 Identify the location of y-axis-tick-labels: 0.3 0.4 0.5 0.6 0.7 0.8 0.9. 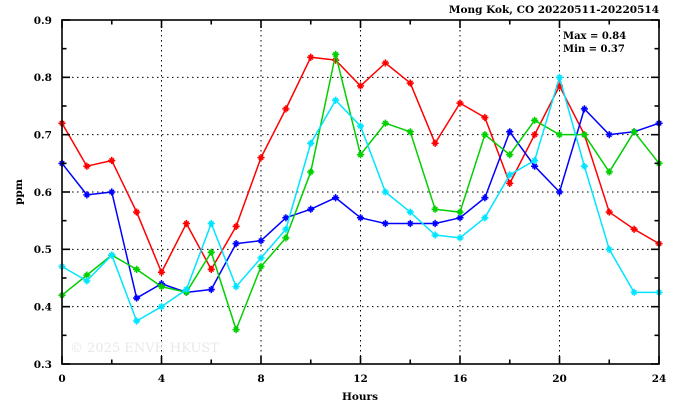
(43, 193).